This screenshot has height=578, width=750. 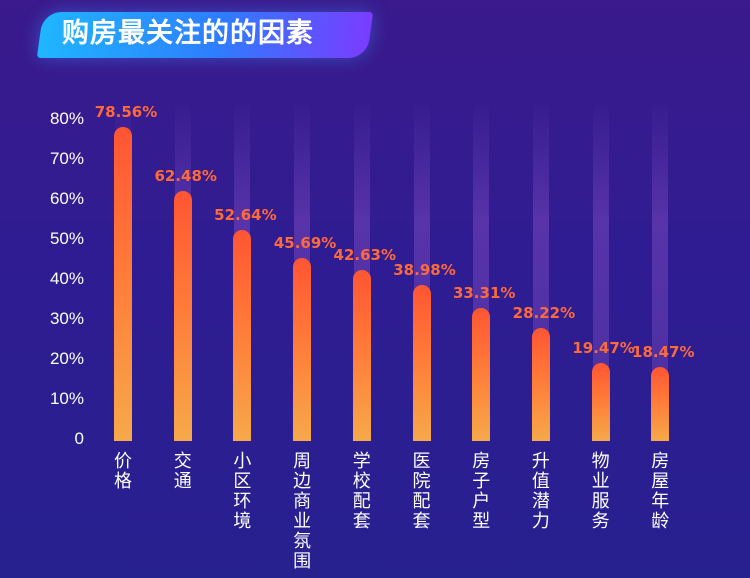 I want to click on bar-value-label: 78.56%, so click(x=126, y=111).